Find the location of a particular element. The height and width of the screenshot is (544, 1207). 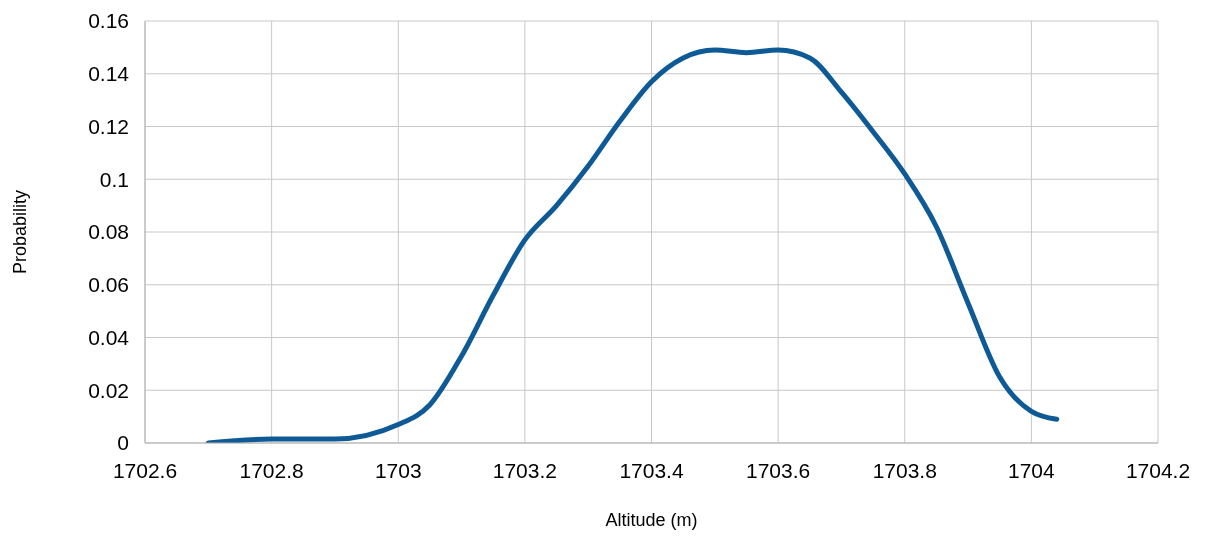

y-tick-label: 0.12 is located at coordinates (108, 126).